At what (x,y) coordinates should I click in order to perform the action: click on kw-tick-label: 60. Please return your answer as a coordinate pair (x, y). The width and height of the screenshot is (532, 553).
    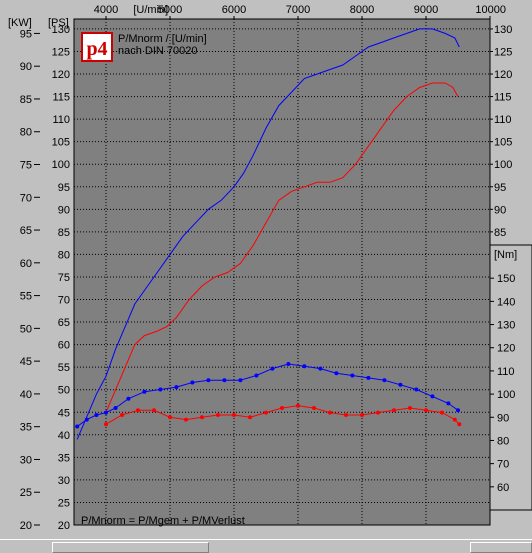
    Looking at the image, I should click on (26, 264).